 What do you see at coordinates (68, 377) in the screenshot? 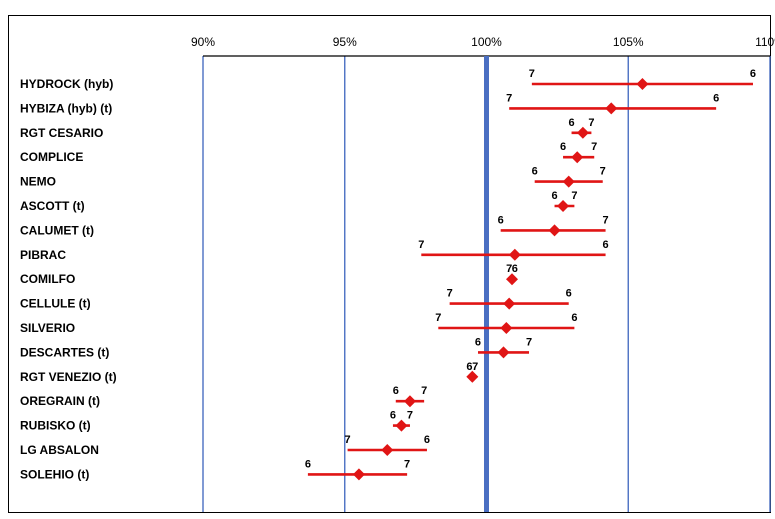
I see `category-label: RGT VENEZIO (t)` at bounding box center [68, 377].